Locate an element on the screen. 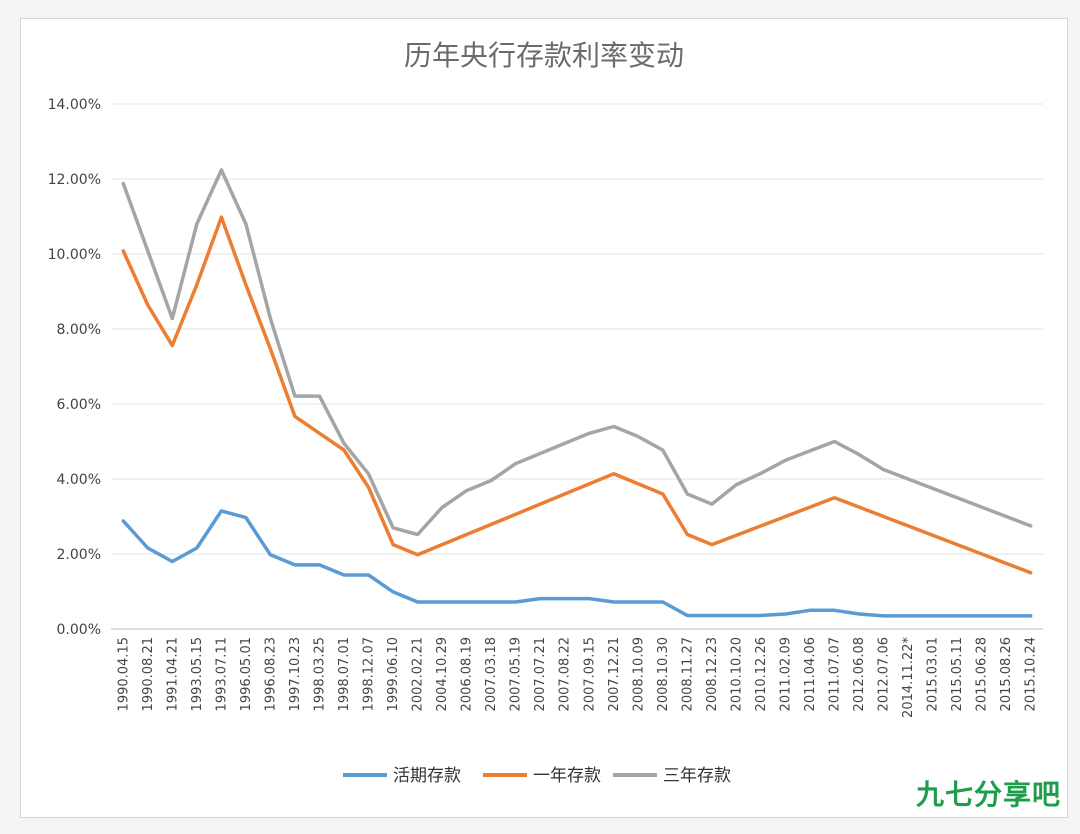 This screenshot has height=834, width=1080. x-tick-label: 2006.08.19 is located at coordinates (467, 674).